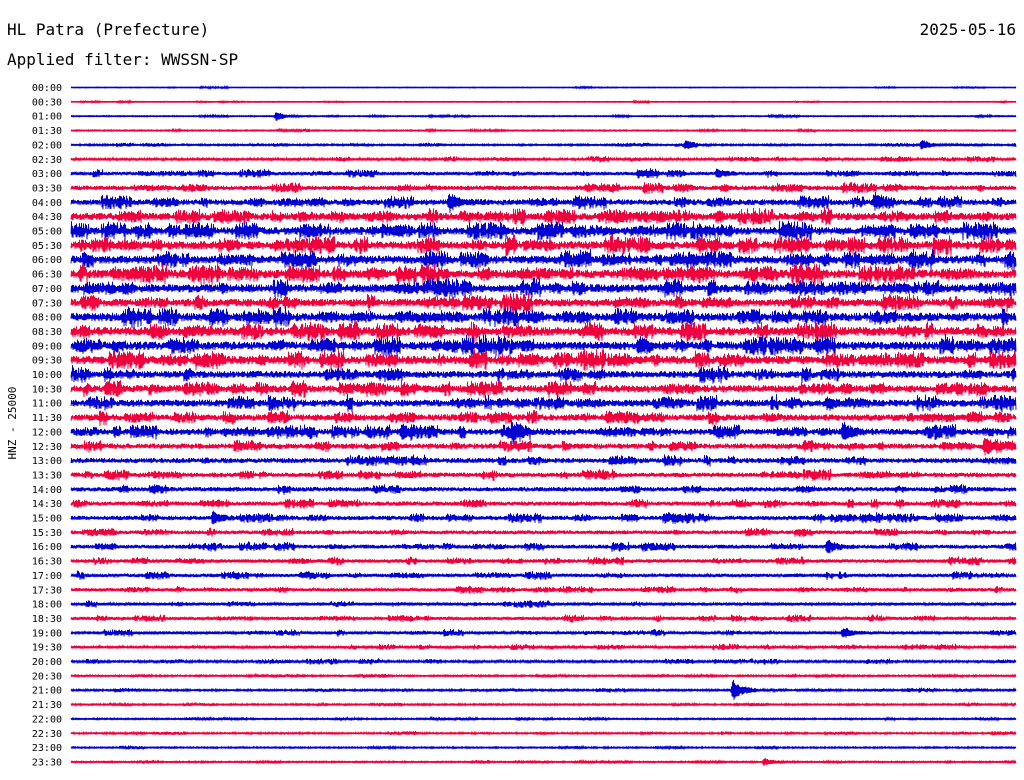 Image resolution: width=1024 pixels, height=780 pixels. What do you see at coordinates (47, 562) in the screenshot?
I see `row-time-label: 16:30` at bounding box center [47, 562].